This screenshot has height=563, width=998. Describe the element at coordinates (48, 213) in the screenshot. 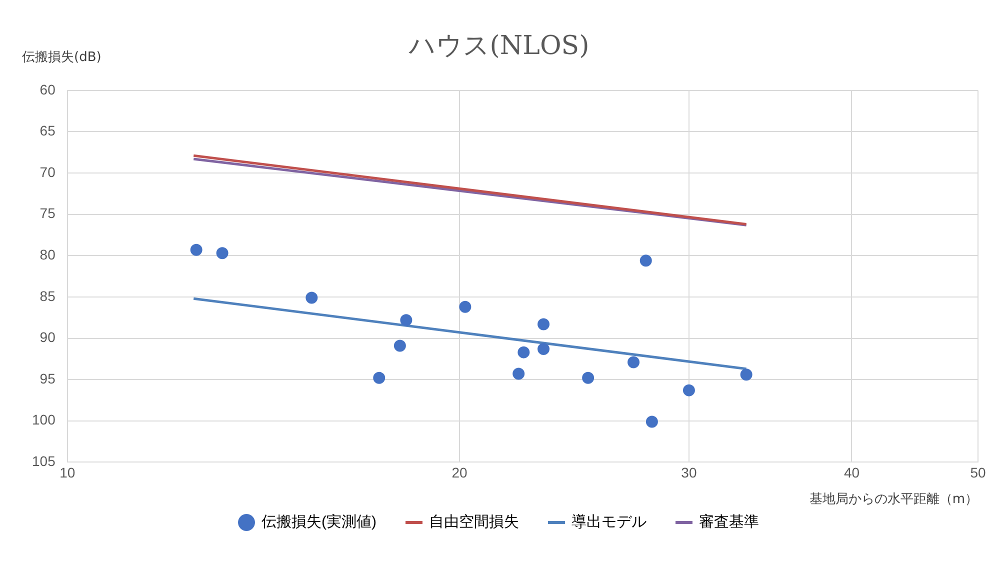

I see `y-tick-label: 75` at that location.